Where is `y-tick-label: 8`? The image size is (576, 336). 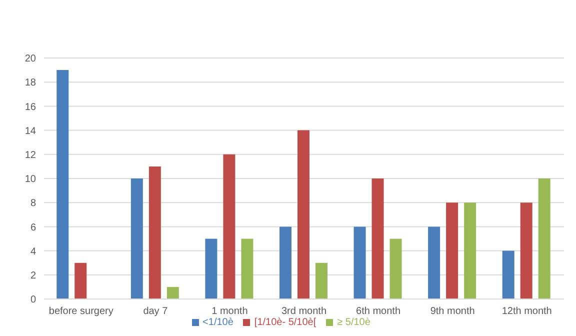
y-tick-label: 8 is located at coordinates (33, 204).